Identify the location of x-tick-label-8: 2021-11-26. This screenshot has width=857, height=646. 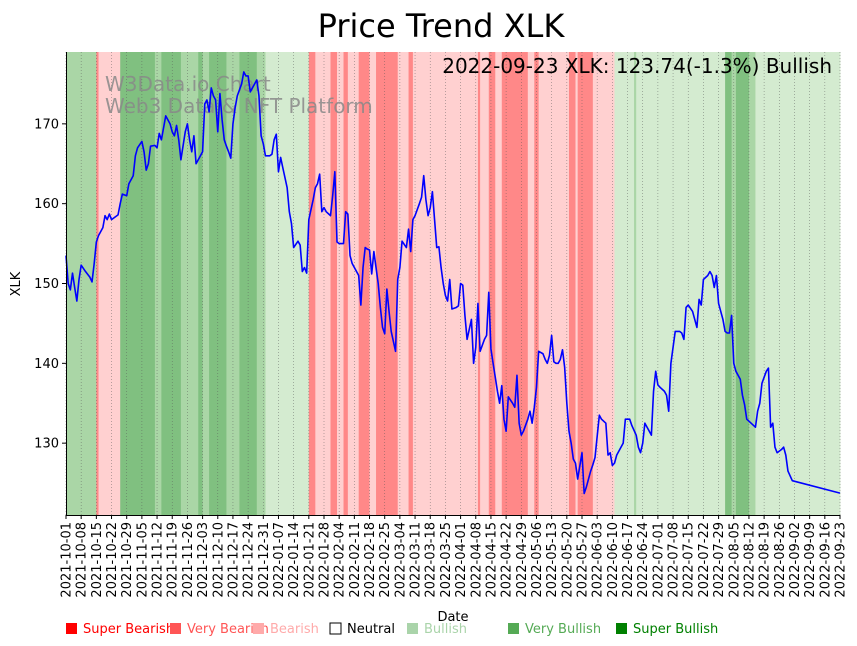
(188, 560).